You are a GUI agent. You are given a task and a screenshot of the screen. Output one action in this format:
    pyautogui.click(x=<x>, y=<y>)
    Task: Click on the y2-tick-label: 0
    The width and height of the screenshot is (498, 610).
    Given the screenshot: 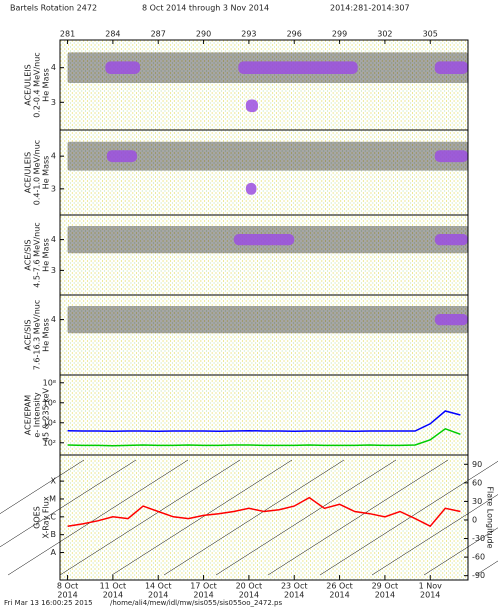 What is the action you would take?
    pyautogui.click(x=474, y=519)
    